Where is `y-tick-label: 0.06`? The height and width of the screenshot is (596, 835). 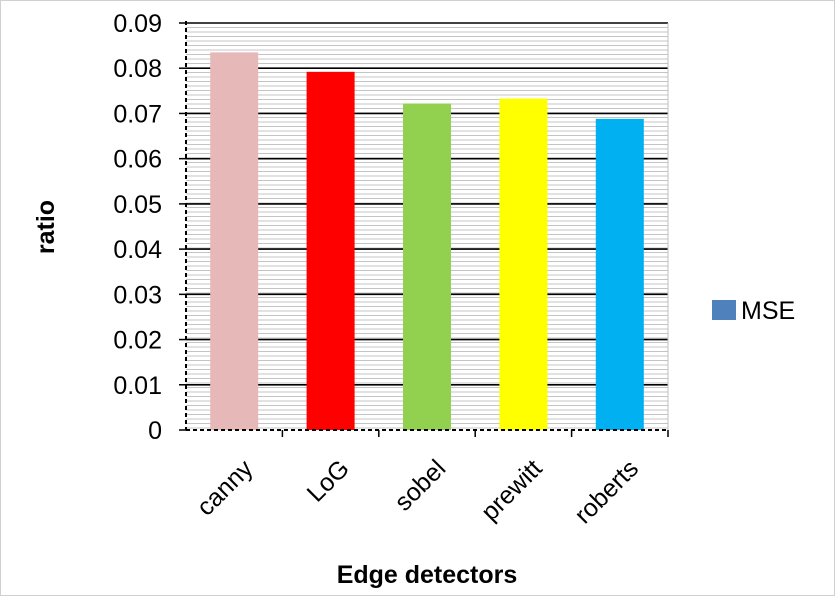 y-tick-label: 0.06 is located at coordinates (137, 160).